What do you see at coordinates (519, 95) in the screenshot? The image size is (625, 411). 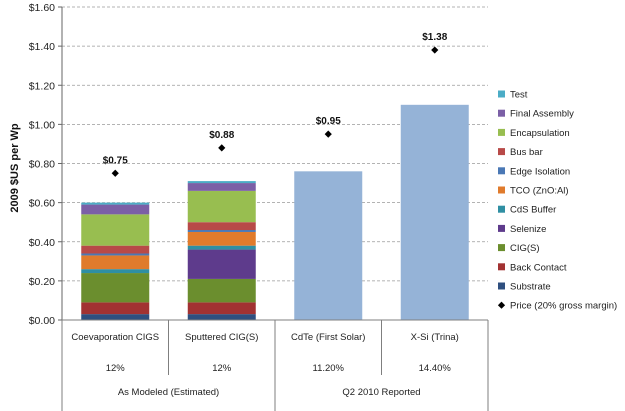 I see `legend-label: Test` at bounding box center [519, 95].